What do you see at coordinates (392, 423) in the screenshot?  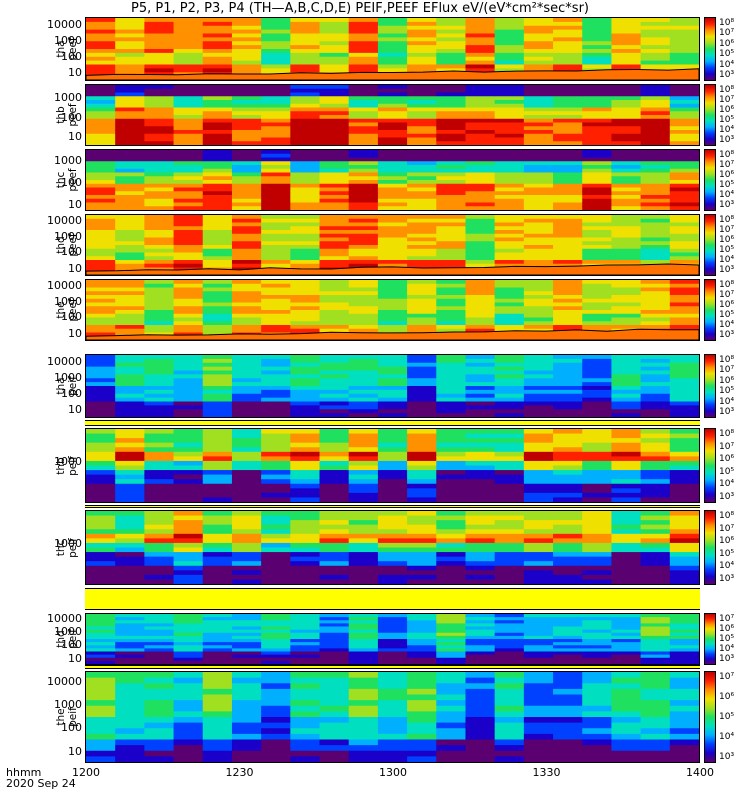 I see `panel-gap-strip` at bounding box center [392, 423].